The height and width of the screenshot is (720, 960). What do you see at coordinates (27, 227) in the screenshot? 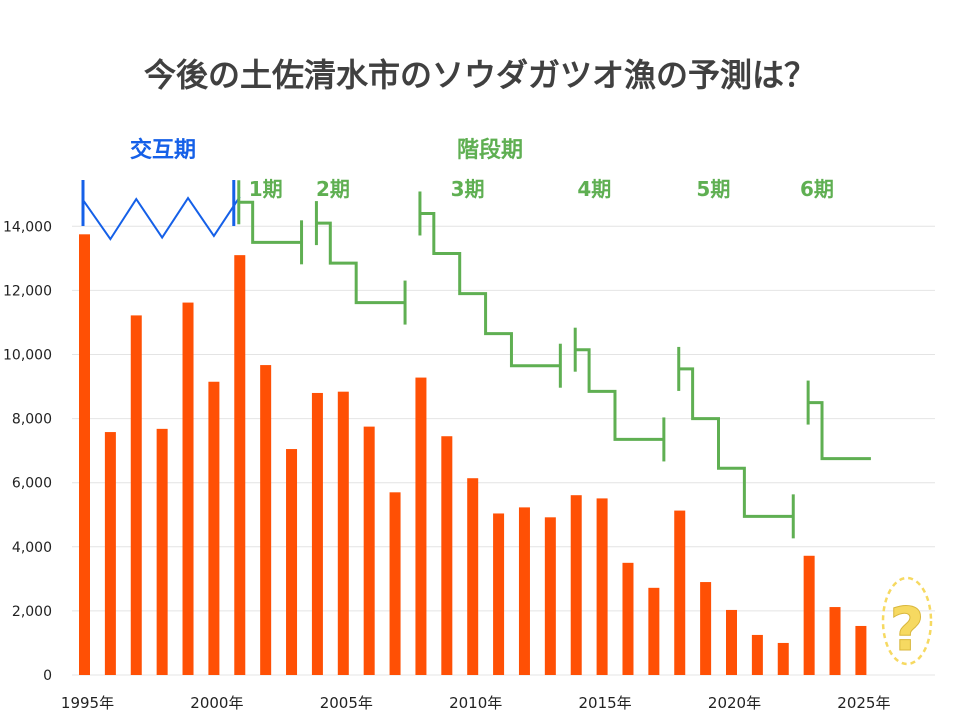
I see `y-tick-label: 14,000` at bounding box center [27, 227].